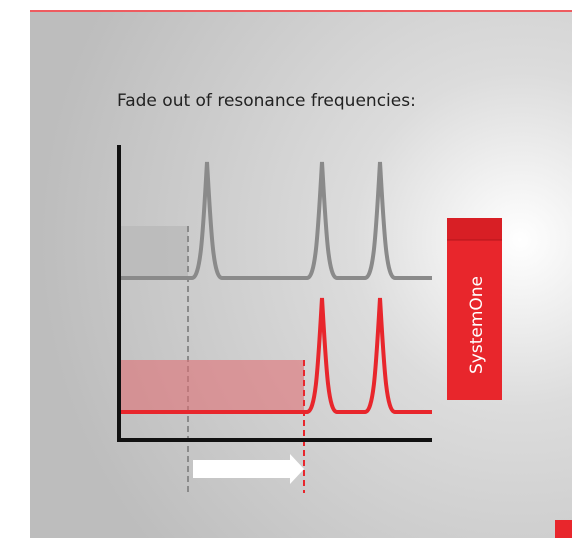 Image resolution: width=572 pixels, height=538 pixels. Describe the element at coordinates (275, 355) in the screenshot. I see `red-curve` at that location.